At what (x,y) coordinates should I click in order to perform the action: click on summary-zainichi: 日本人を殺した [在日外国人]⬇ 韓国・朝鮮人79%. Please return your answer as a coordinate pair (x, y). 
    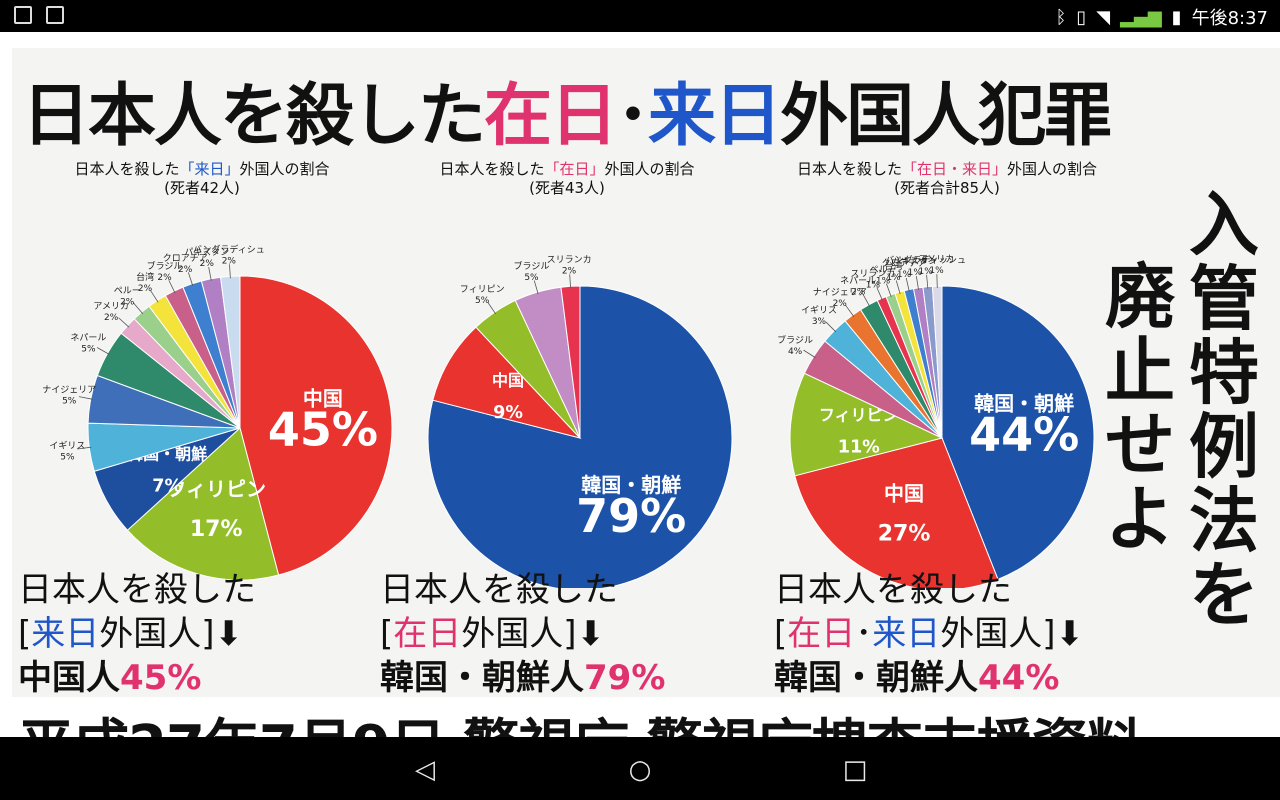
    Looking at the image, I should click on (523, 634).